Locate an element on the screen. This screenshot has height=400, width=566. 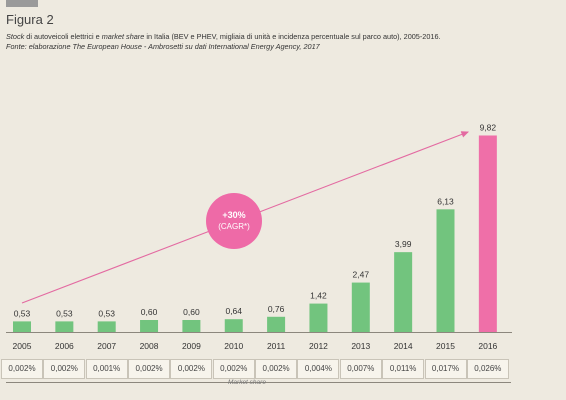
market-share-divider is located at coordinates (258, 382).